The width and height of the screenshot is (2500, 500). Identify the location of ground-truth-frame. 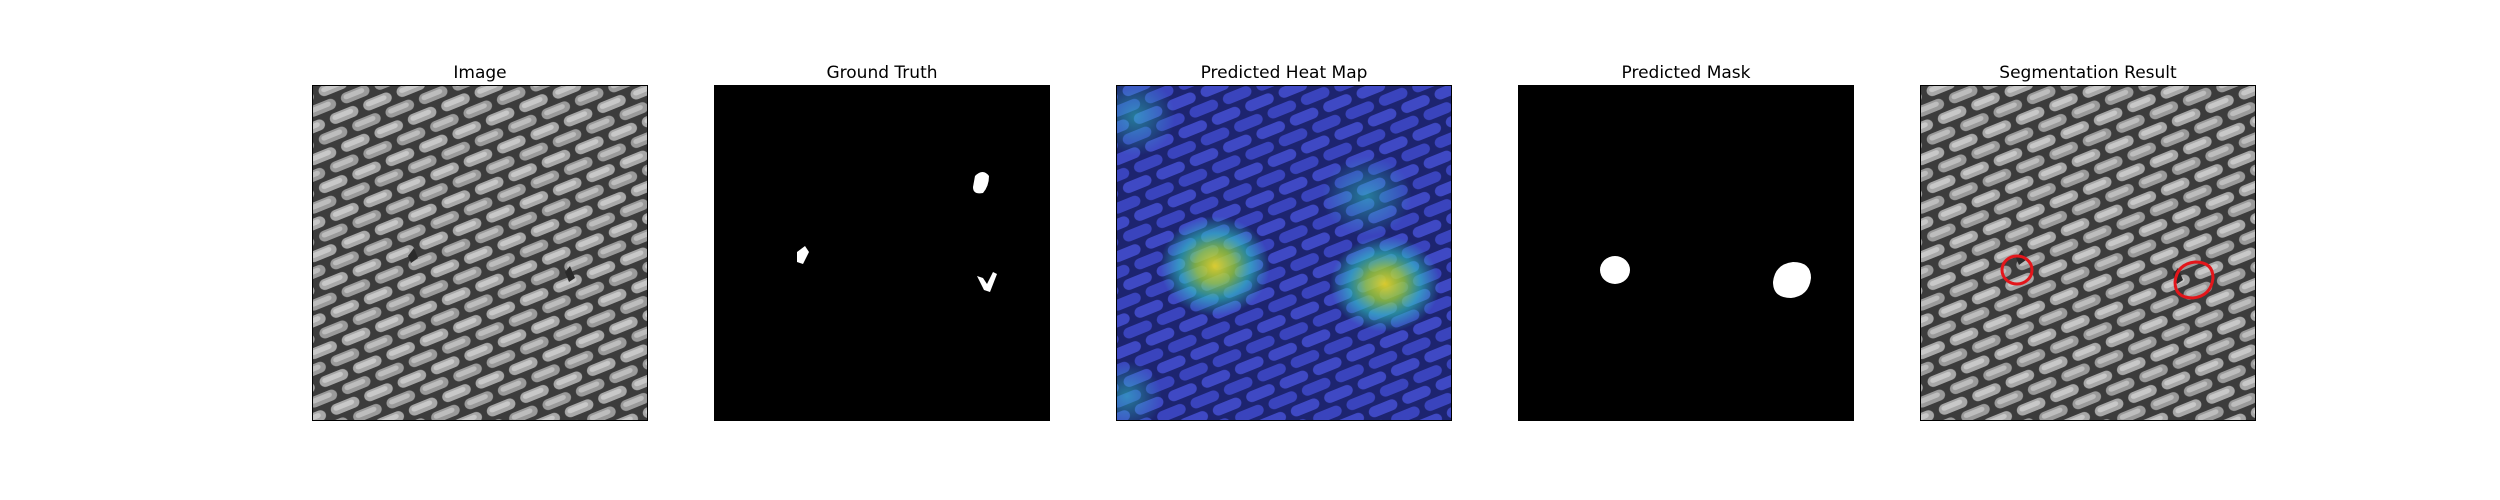
(882, 253).